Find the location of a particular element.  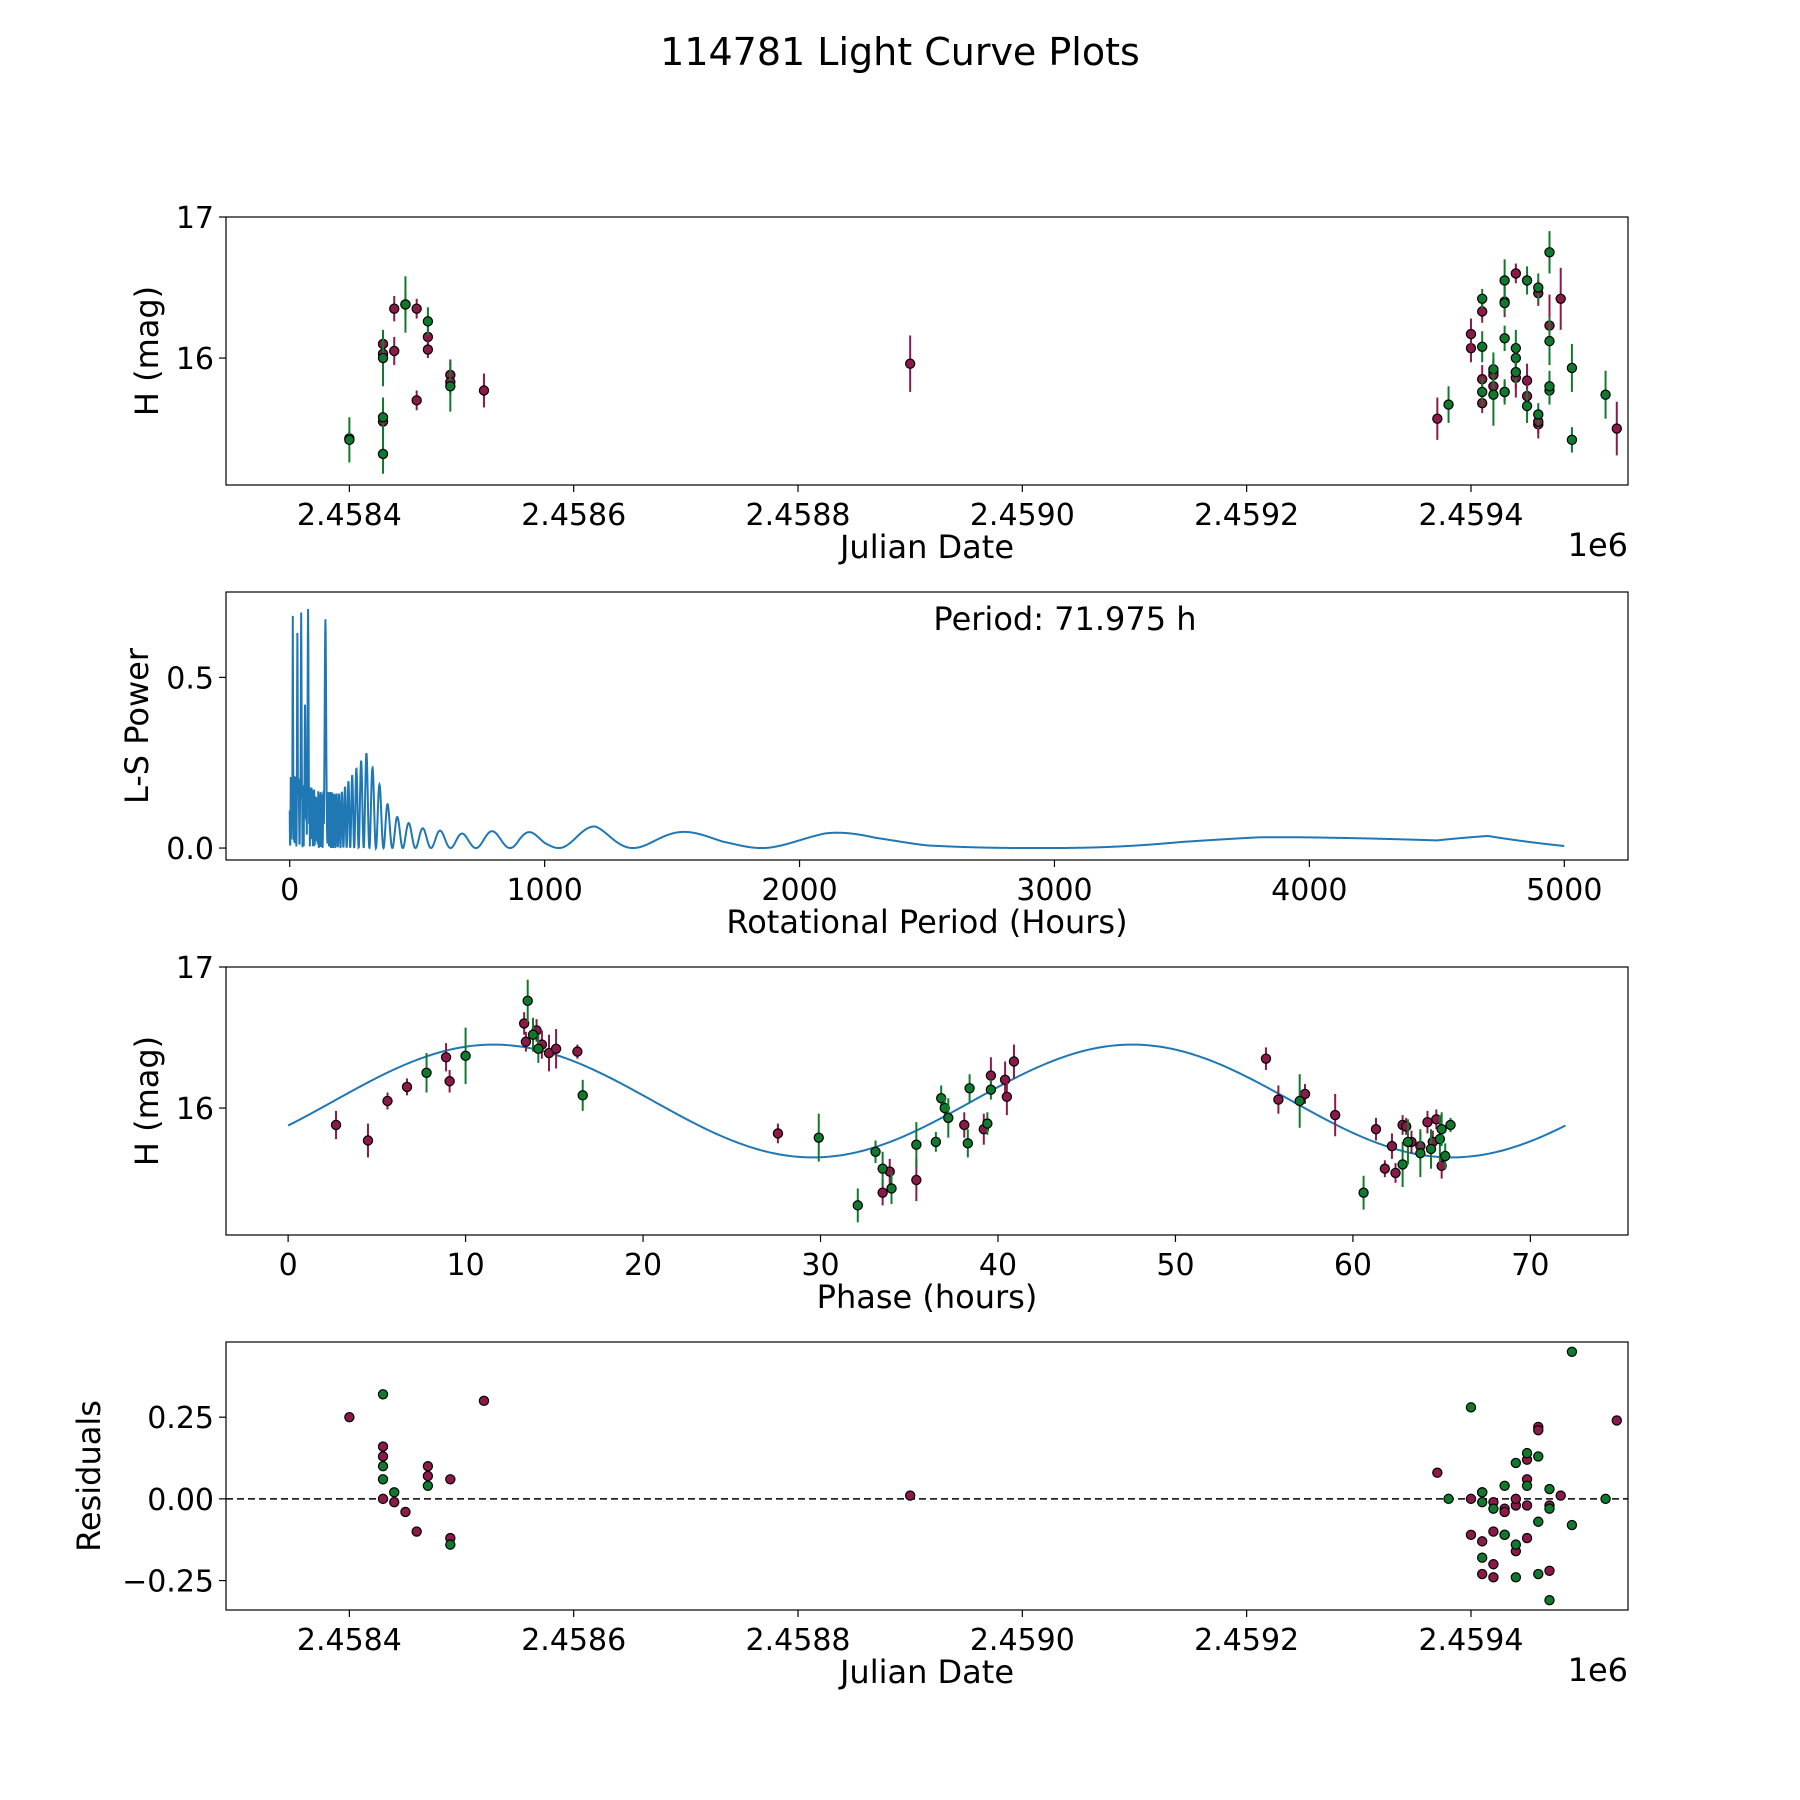

residuals-ylabel: Residuals is located at coordinates (89, 1476).